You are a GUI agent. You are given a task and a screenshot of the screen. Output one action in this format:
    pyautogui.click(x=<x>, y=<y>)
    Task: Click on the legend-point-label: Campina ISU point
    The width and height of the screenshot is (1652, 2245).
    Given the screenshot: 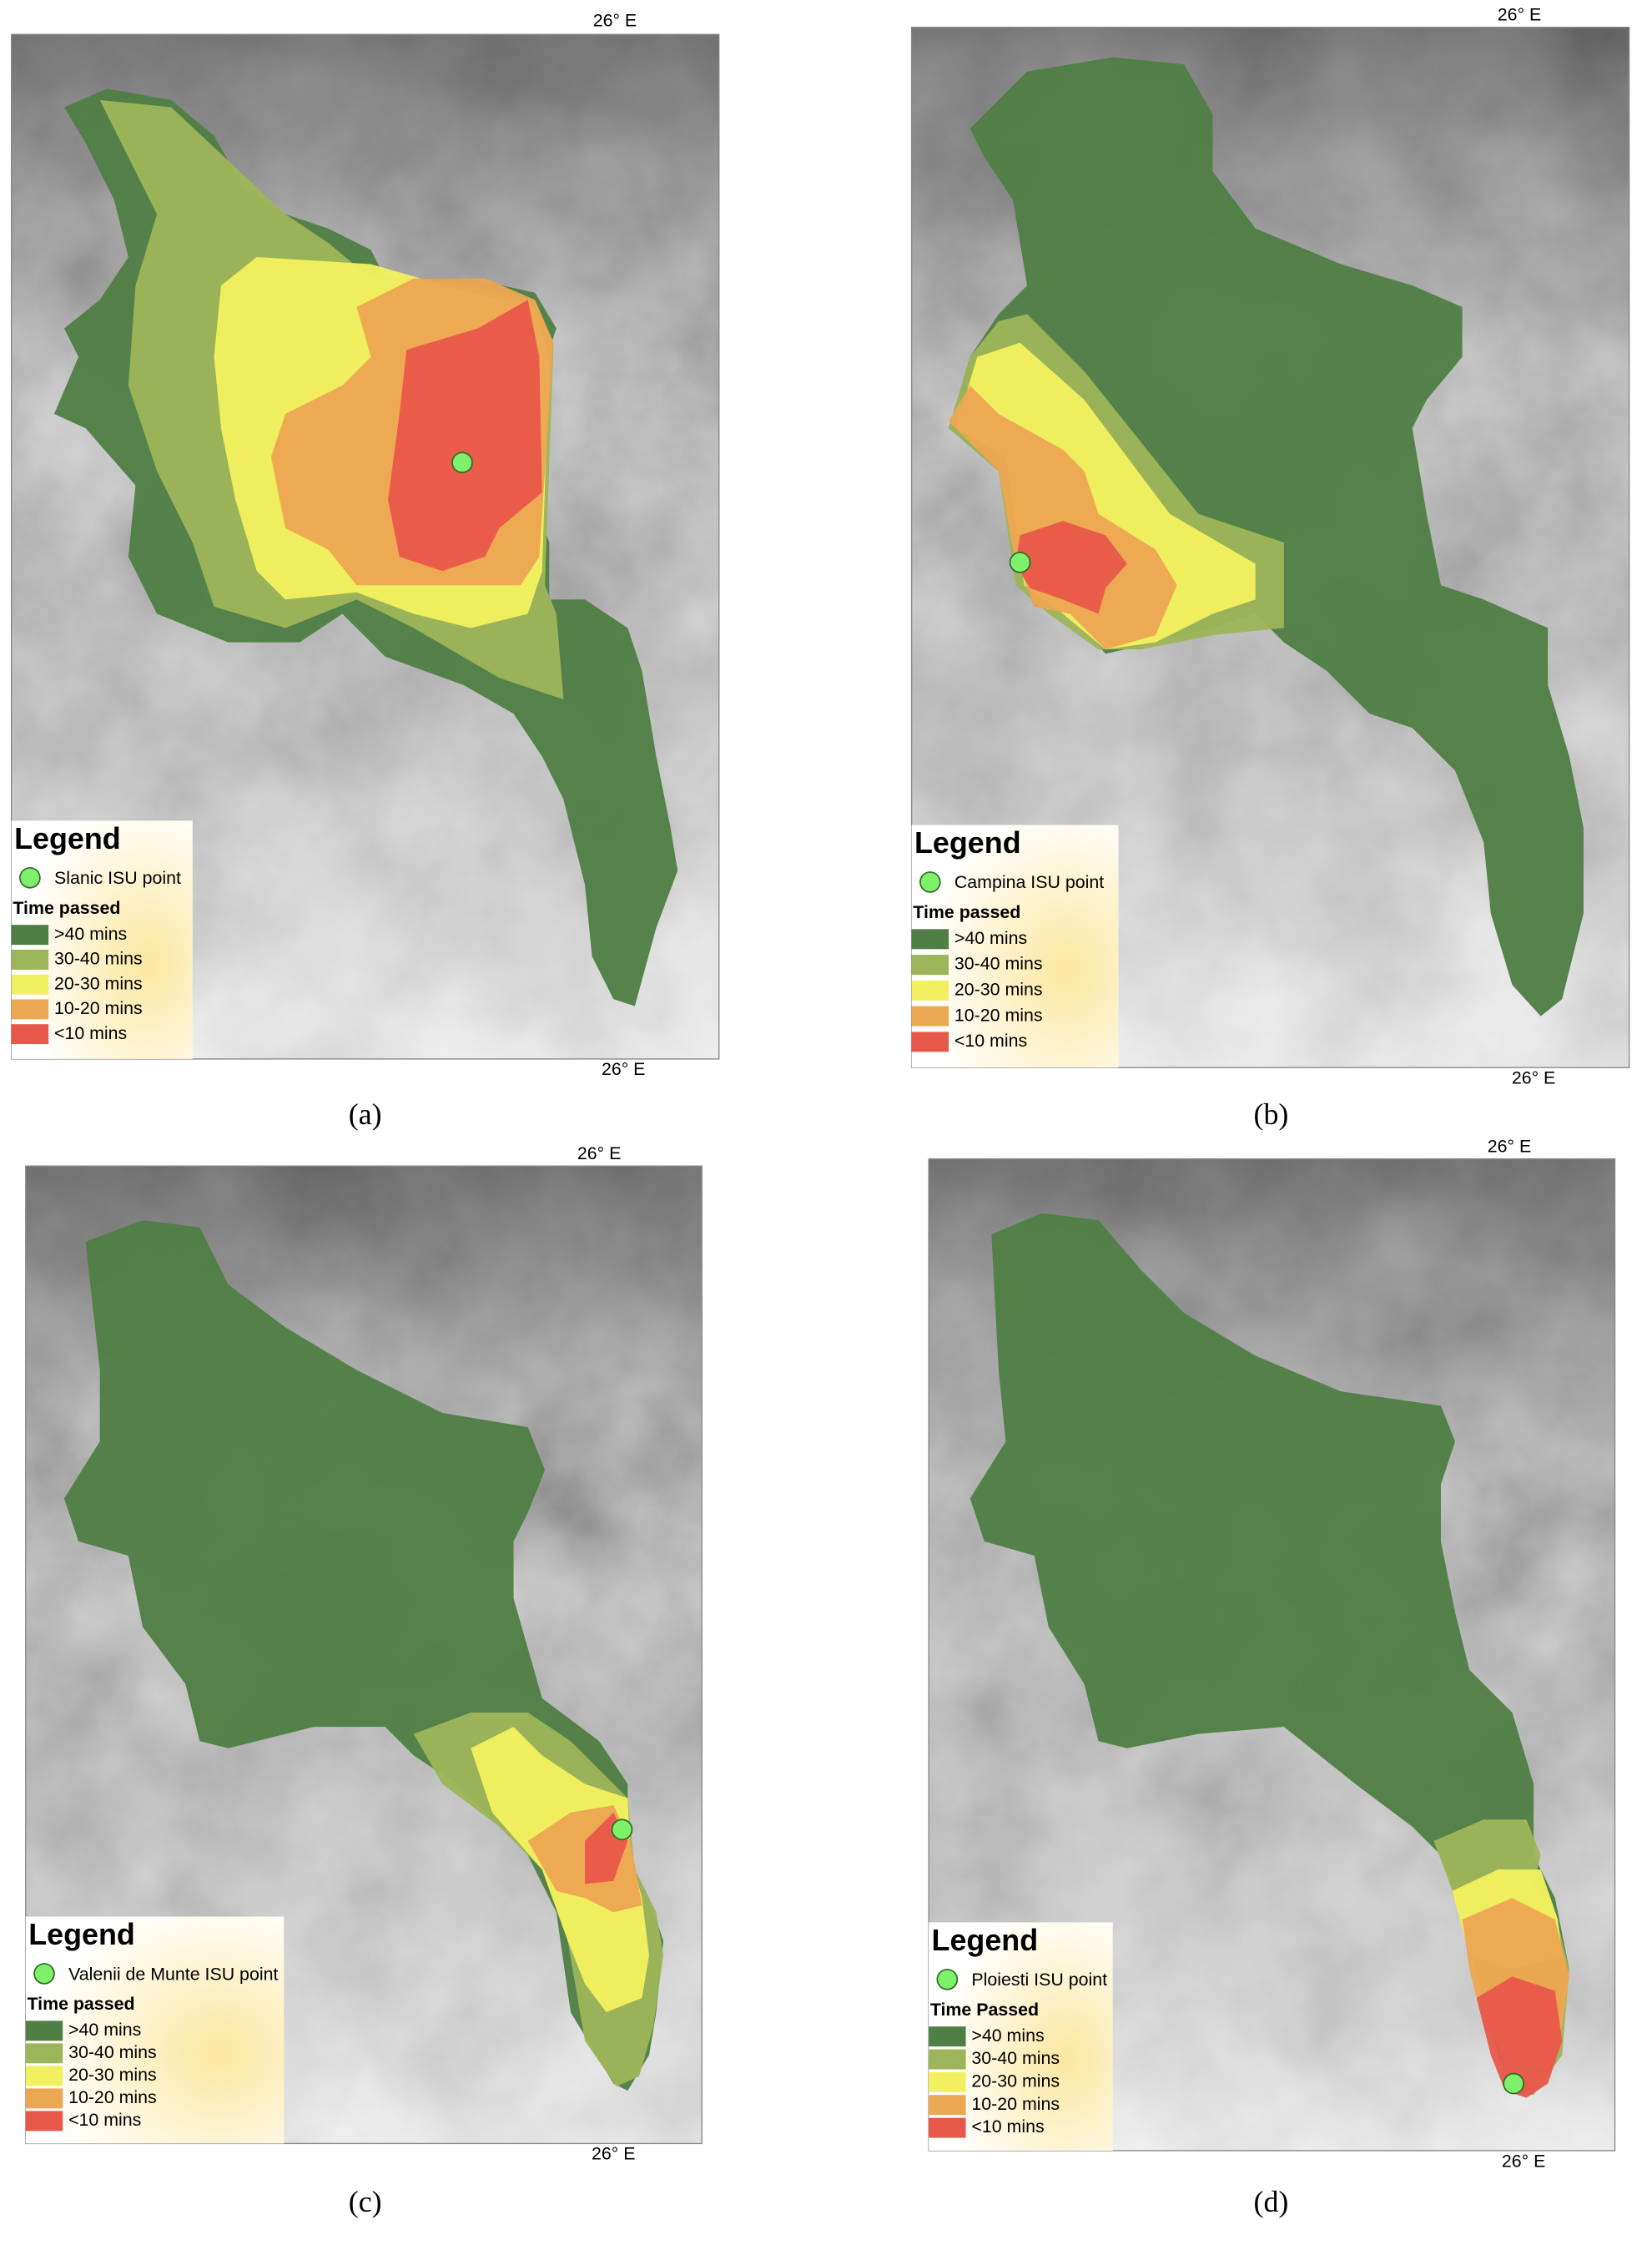 What is the action you would take?
    pyautogui.click(x=1029, y=882)
    